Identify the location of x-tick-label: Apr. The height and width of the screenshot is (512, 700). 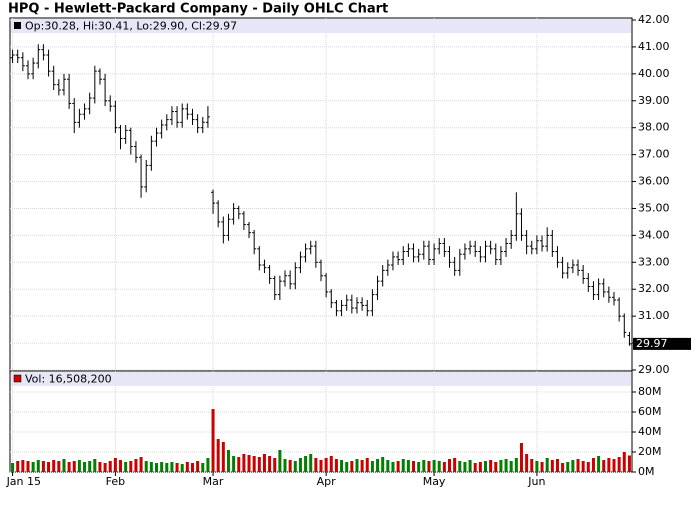
(327, 481).